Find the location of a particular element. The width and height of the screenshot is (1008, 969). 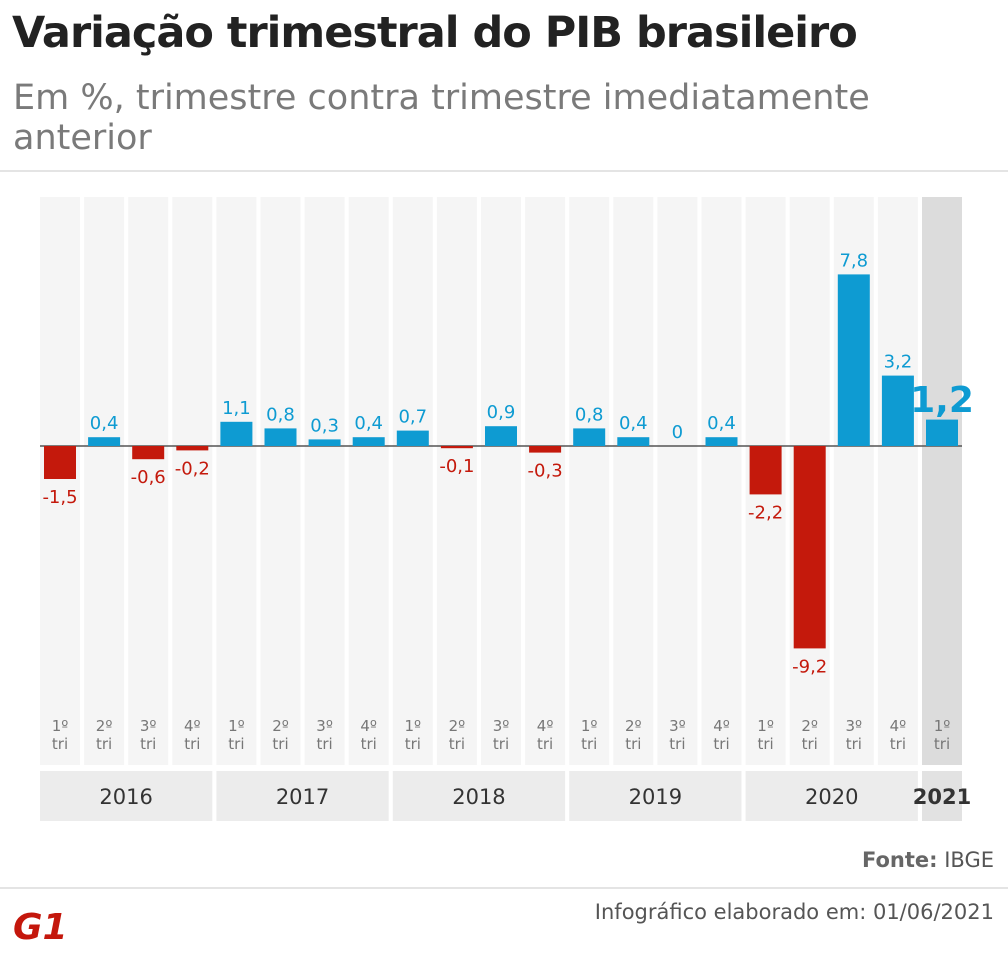

value-label: -1,5 is located at coordinates (59, 497).